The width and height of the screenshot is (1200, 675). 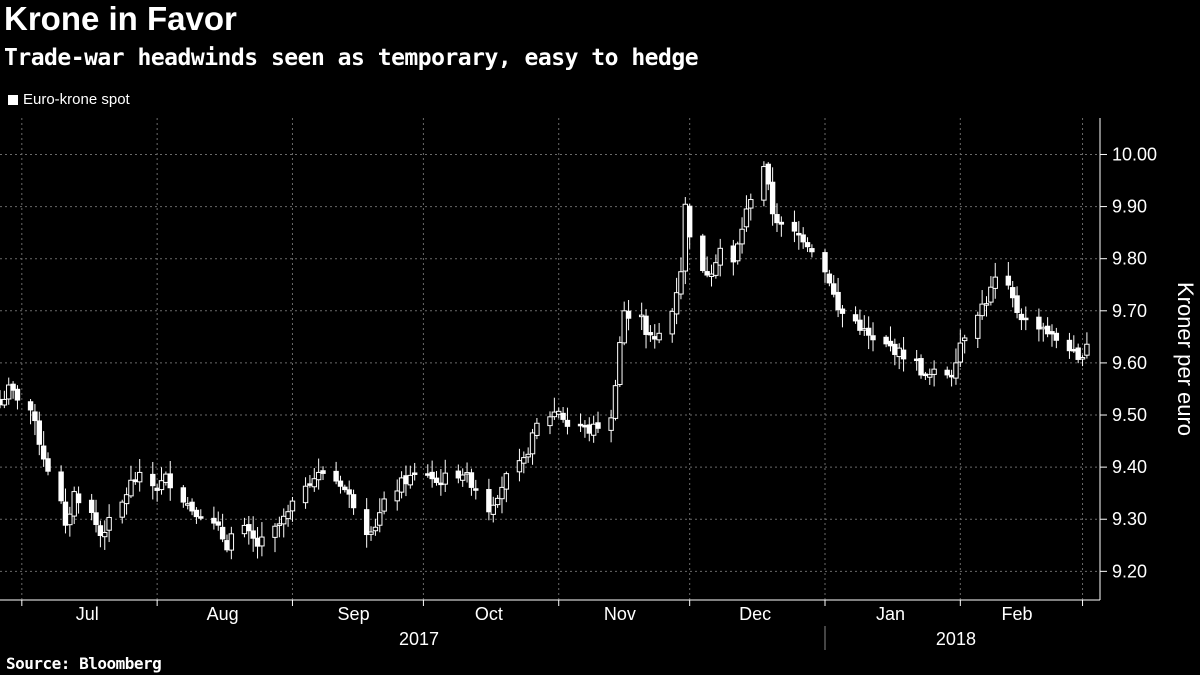 I want to click on ytick-label: 9.50, so click(x=1129, y=415).